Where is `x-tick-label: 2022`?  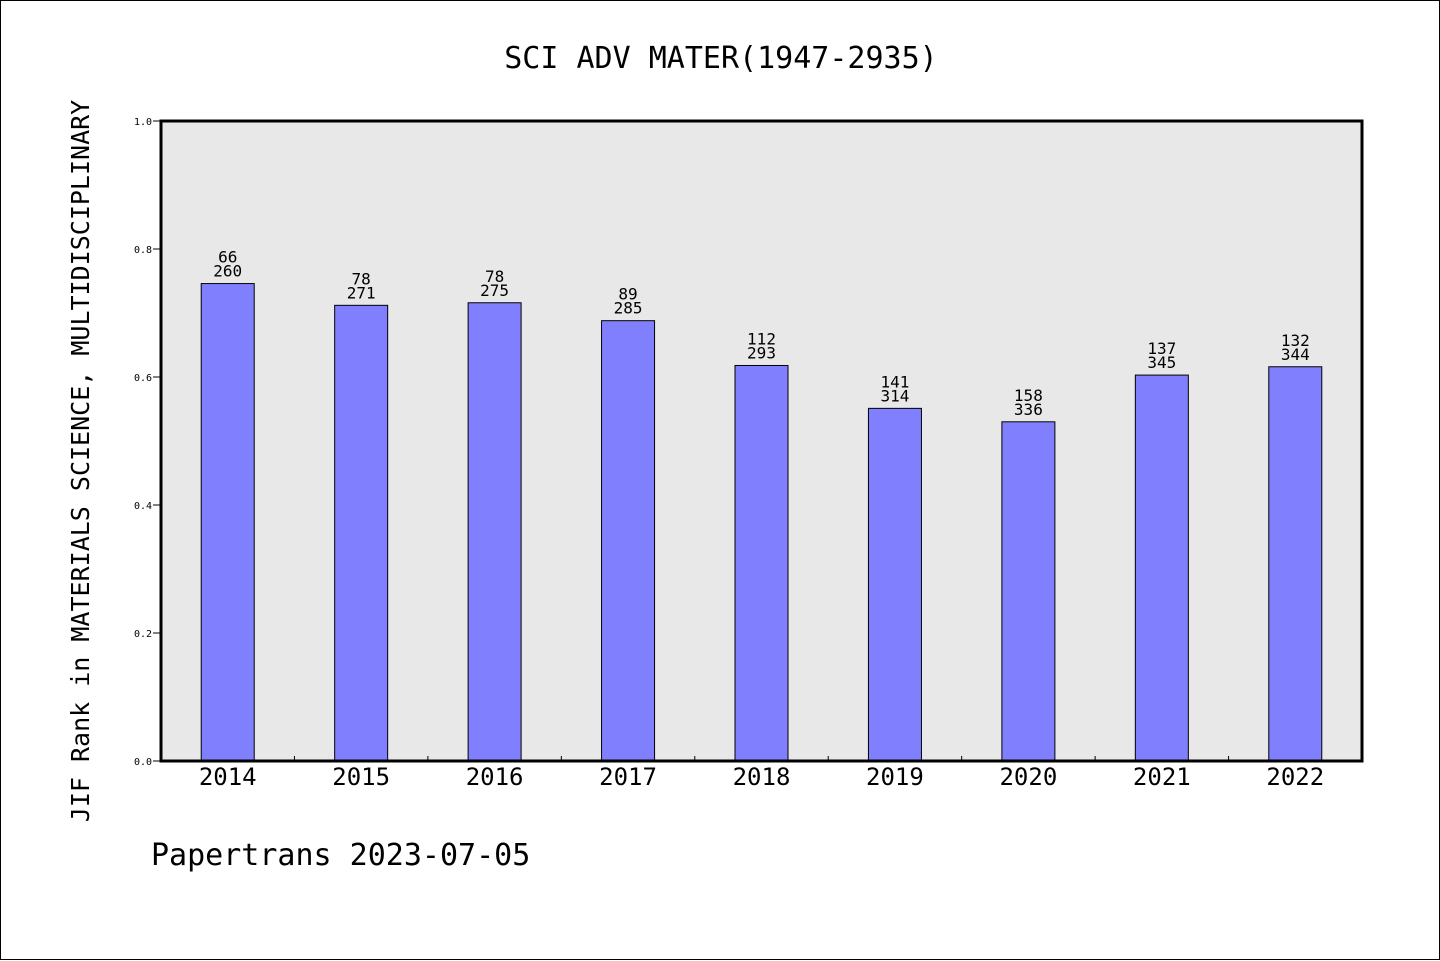 x-tick-label: 2022 is located at coordinates (1295, 777).